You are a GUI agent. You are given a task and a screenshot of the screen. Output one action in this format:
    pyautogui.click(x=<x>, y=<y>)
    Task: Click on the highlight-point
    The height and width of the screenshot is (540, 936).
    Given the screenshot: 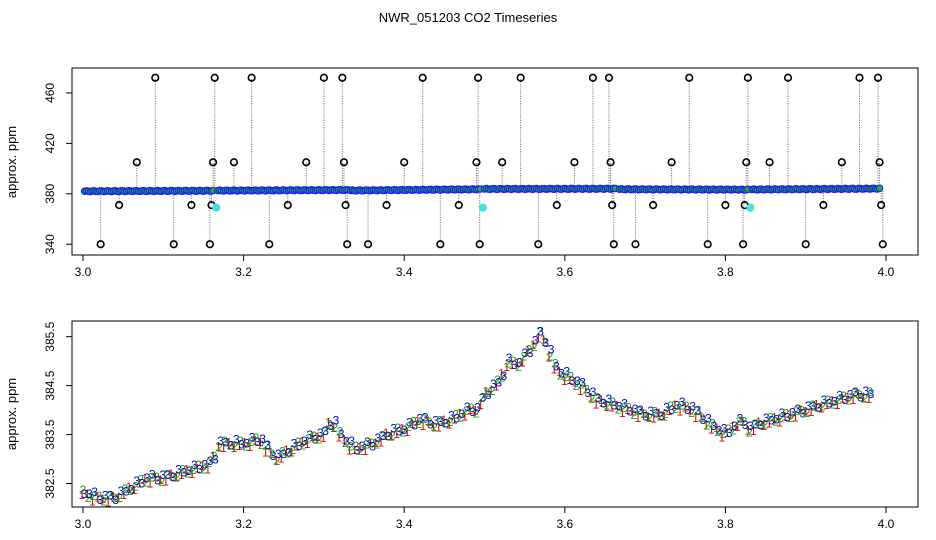 What is the action you would take?
    pyautogui.click(x=750, y=207)
    